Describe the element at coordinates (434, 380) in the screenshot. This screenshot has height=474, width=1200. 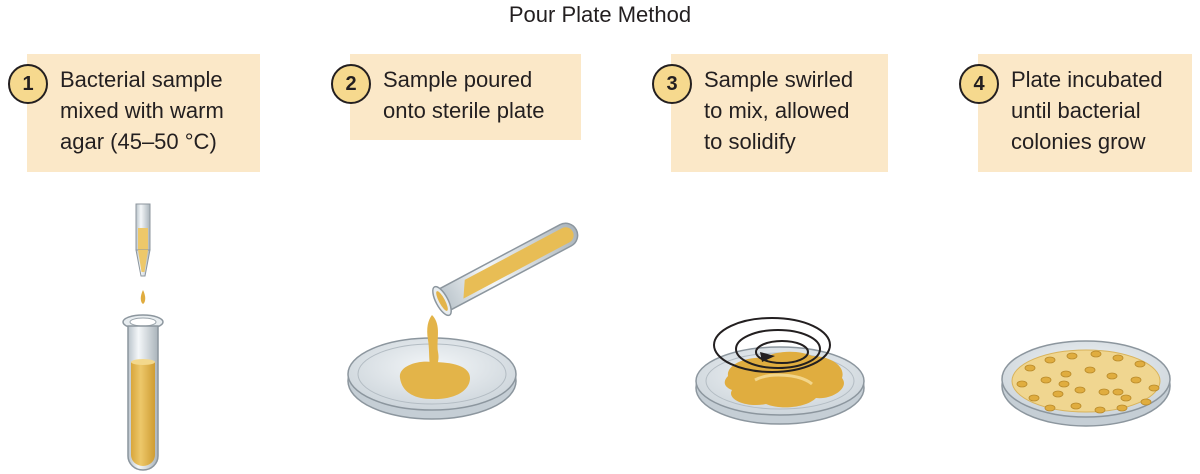
I see `poured-agar-pool` at that location.